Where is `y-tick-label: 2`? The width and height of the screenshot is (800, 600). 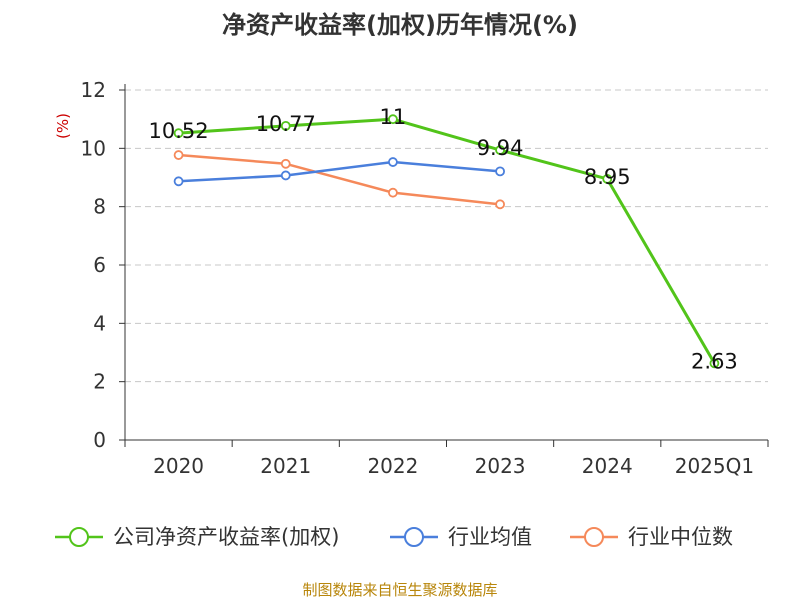 y-tick-label: 2 is located at coordinates (99, 382).